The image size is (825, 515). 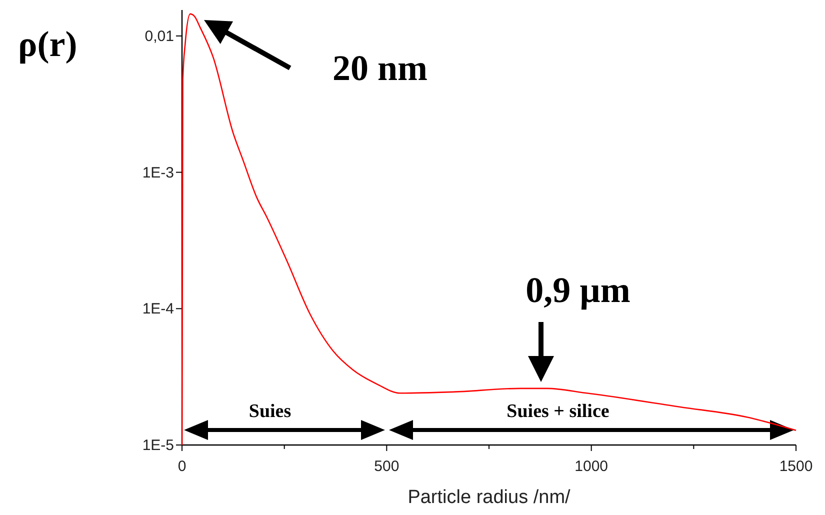 I want to click on x-tick-label: 0, so click(x=182, y=466).